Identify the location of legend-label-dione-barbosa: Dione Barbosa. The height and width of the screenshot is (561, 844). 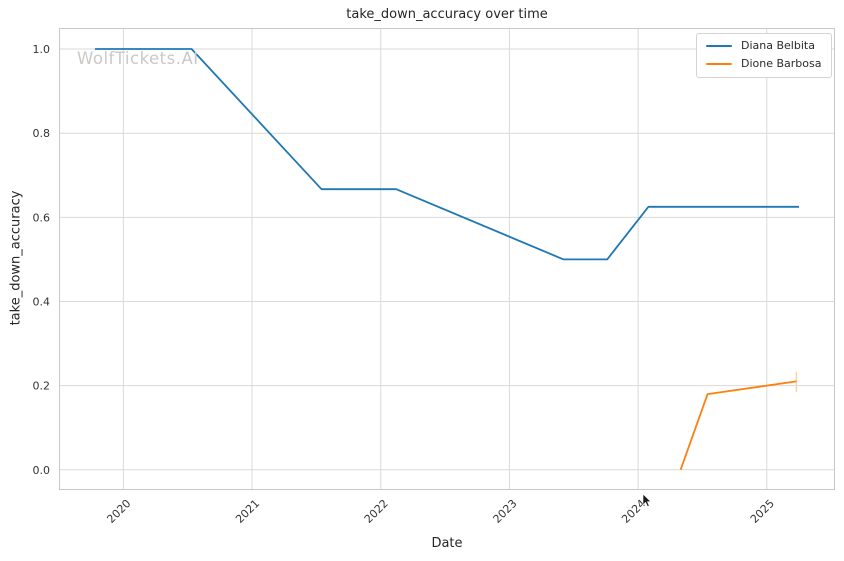
(781, 63).